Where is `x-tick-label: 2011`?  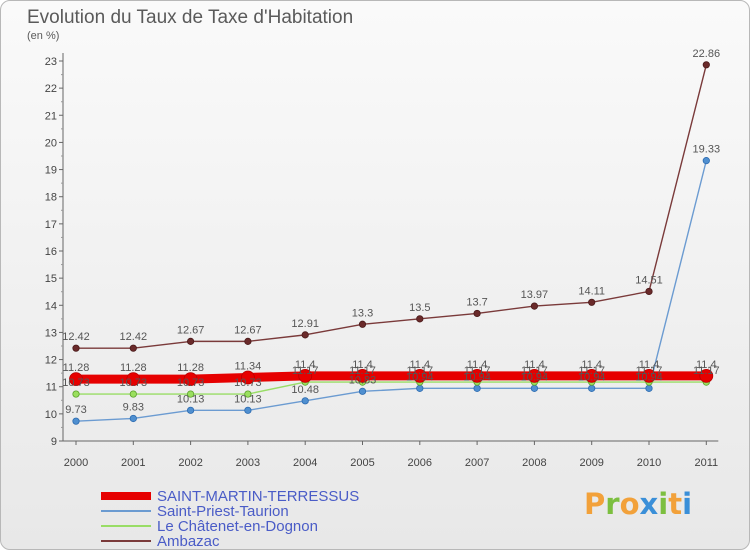
x-tick-label: 2011 is located at coordinates (706, 463).